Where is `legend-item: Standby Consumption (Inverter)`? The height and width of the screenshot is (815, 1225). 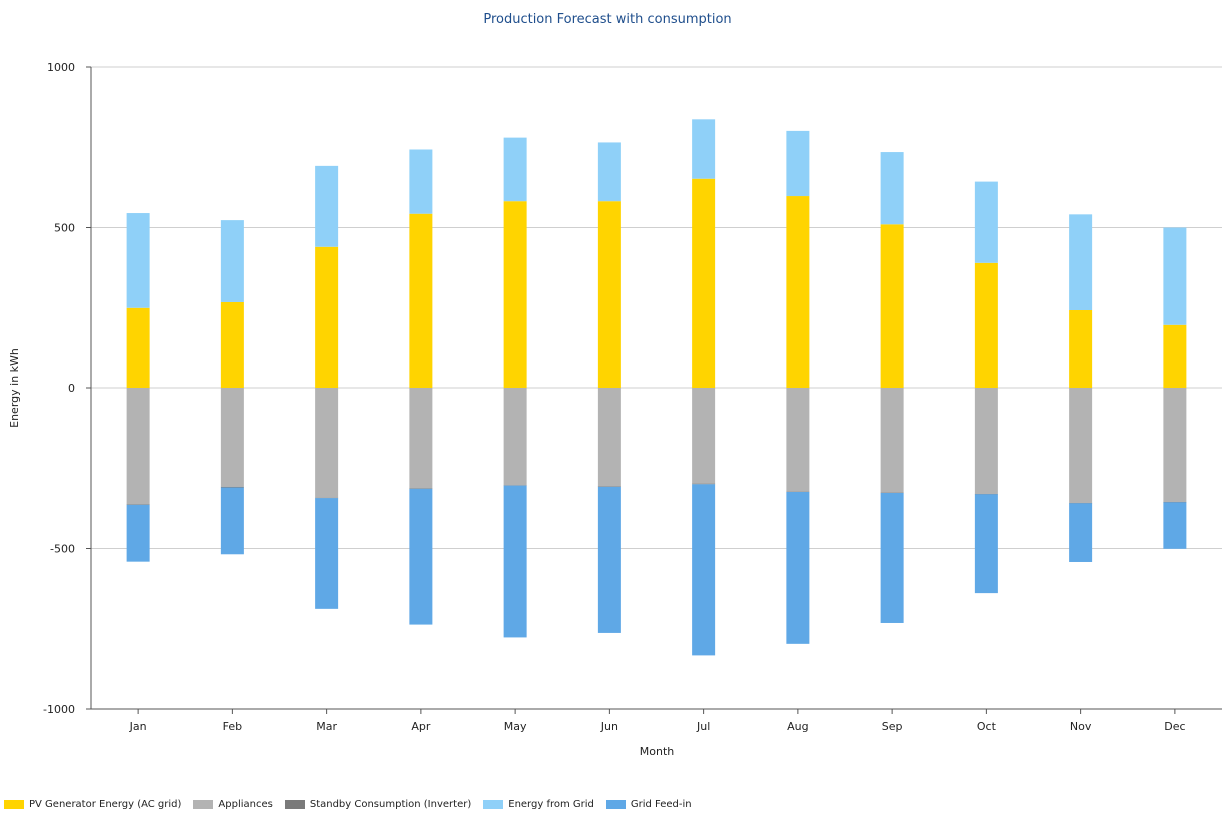
legend-item: Standby Consumption (Inverter) is located at coordinates (378, 804).